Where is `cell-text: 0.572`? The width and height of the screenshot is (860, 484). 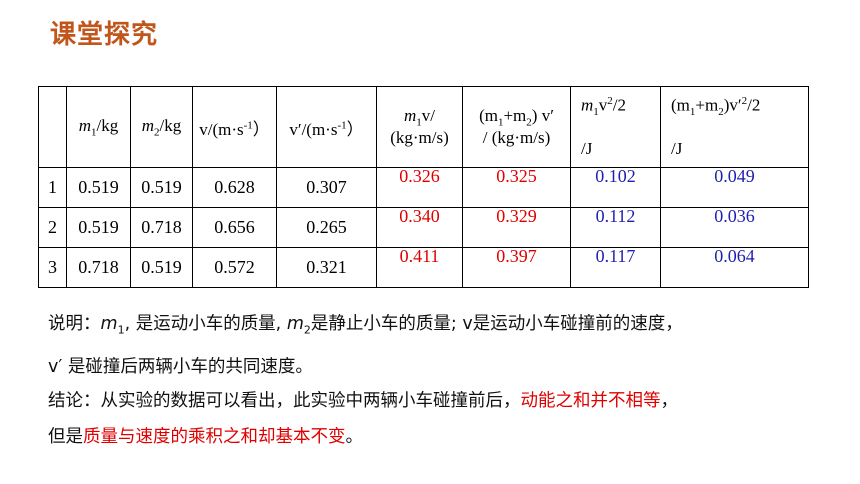
cell-text: 0.572 is located at coordinates (234, 267).